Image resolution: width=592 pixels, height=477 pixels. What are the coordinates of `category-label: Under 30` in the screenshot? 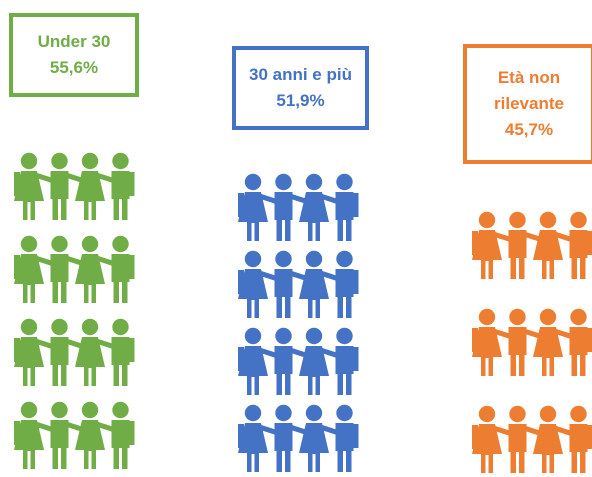 It's located at (74, 41).